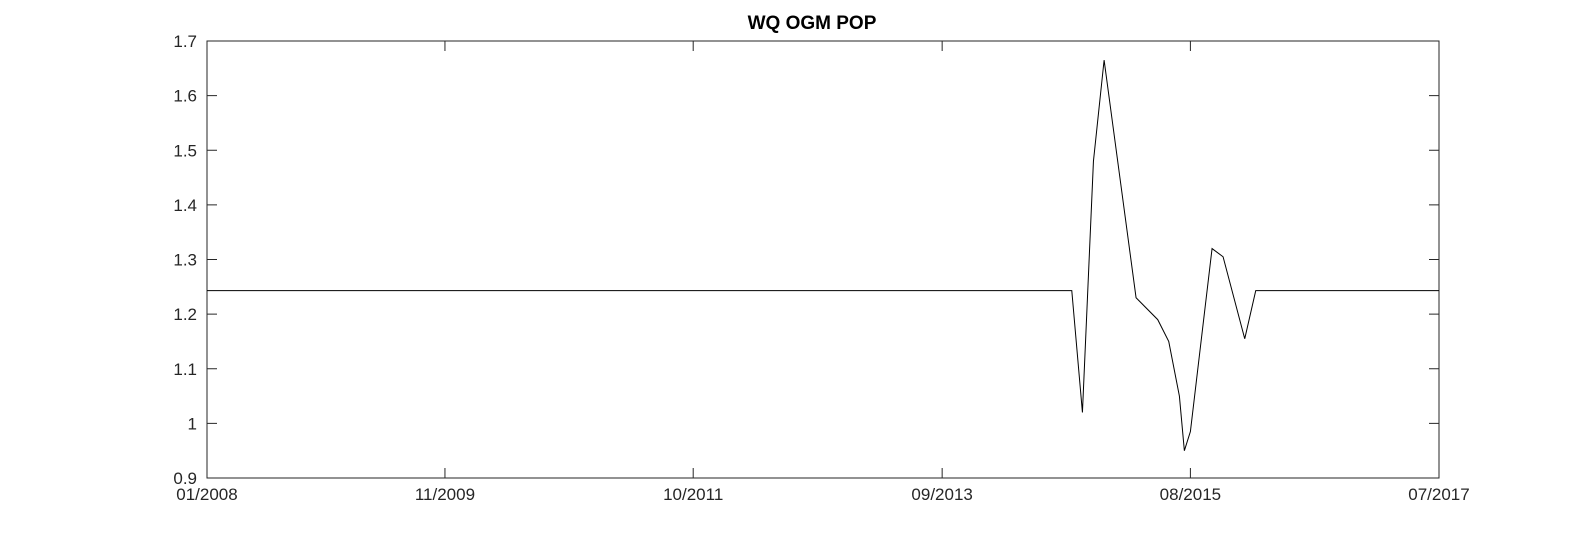 The width and height of the screenshot is (1590, 536). Describe the element at coordinates (185, 314) in the screenshot. I see `y-tick-label: 1.2` at that location.